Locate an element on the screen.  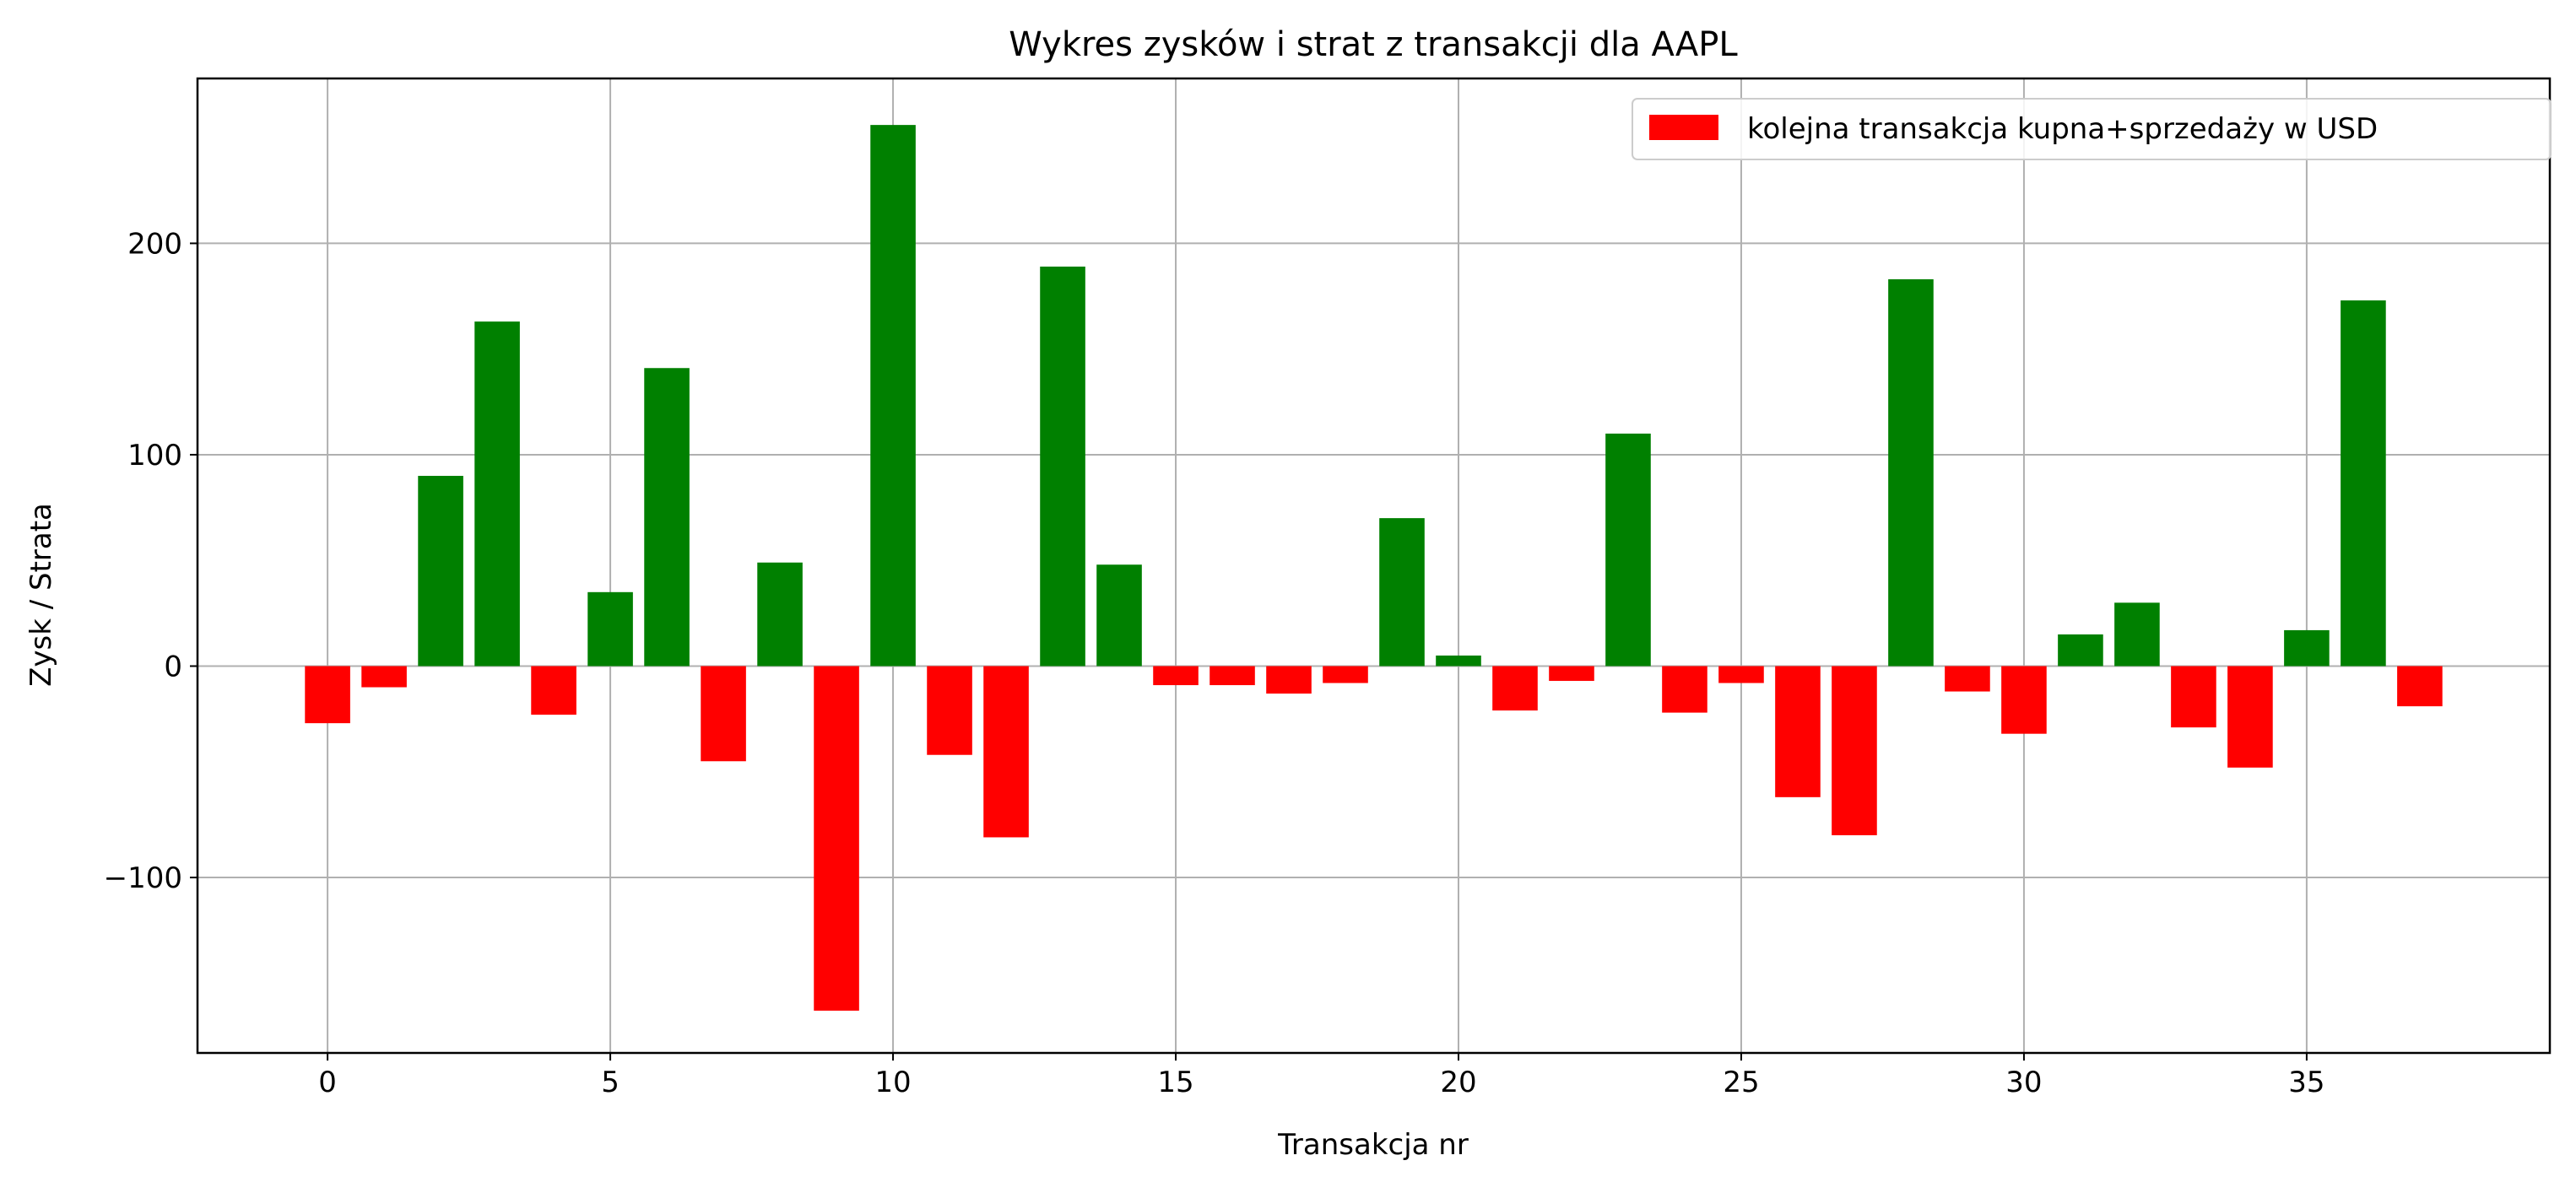
x-tick-label: 20 is located at coordinates (1458, 1082).